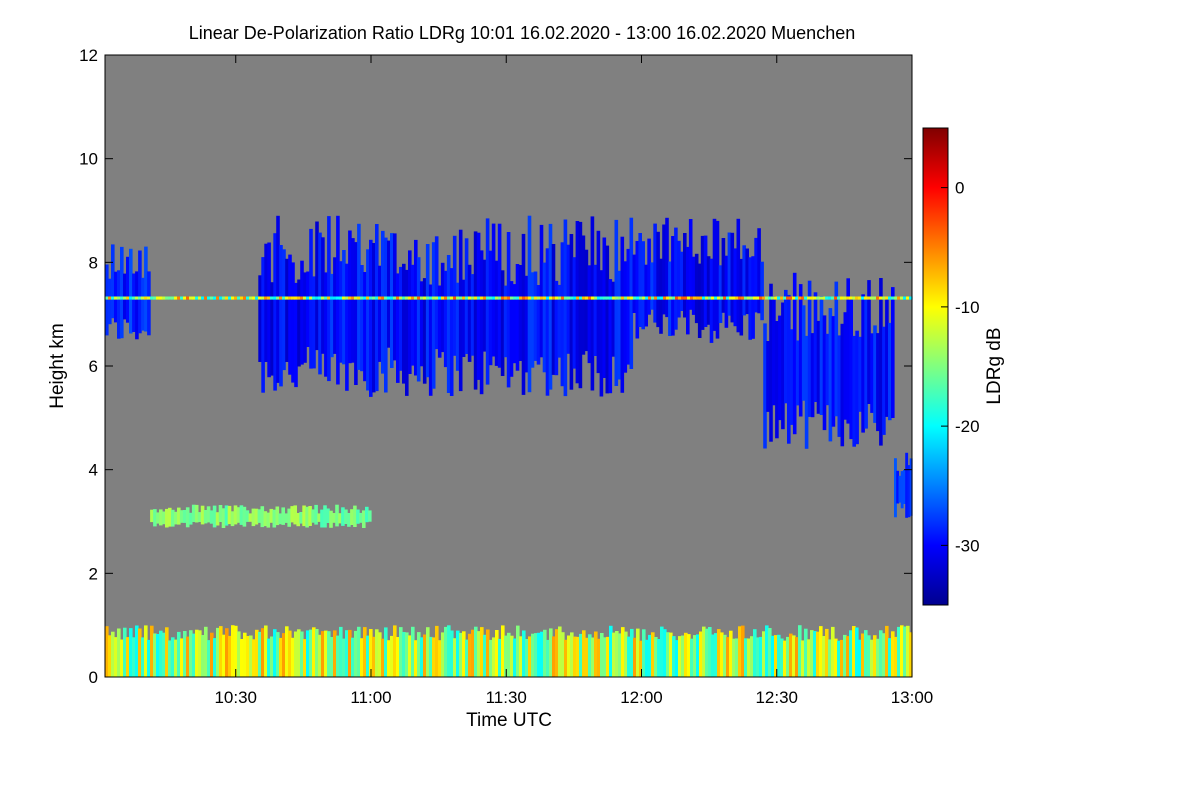 This screenshot has width=1200, height=800. What do you see at coordinates (93, 470) in the screenshot?
I see `y-tick-label: 4` at bounding box center [93, 470].